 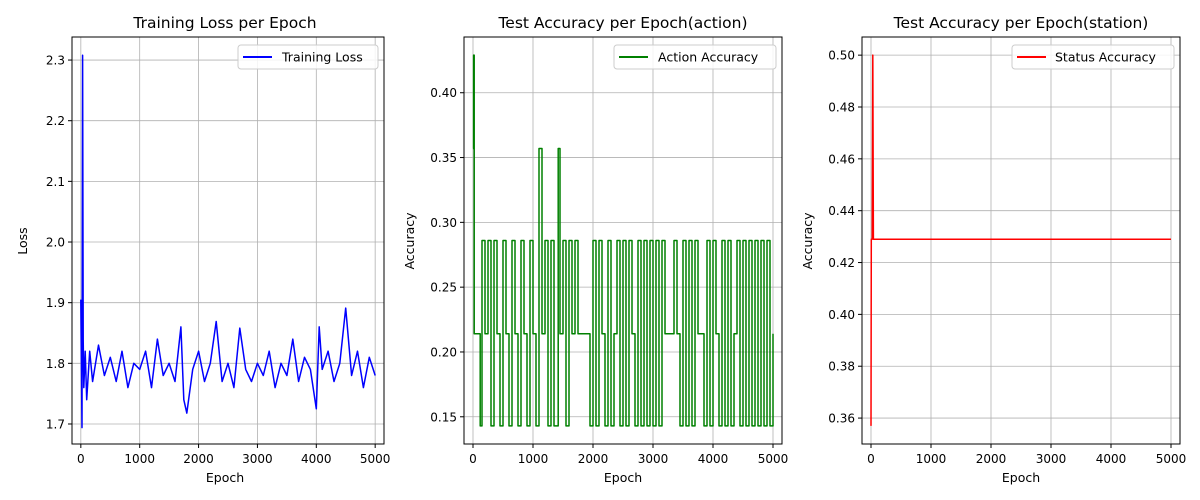 I want to click on legend: Status Accuracy, so click(x=1093, y=57).